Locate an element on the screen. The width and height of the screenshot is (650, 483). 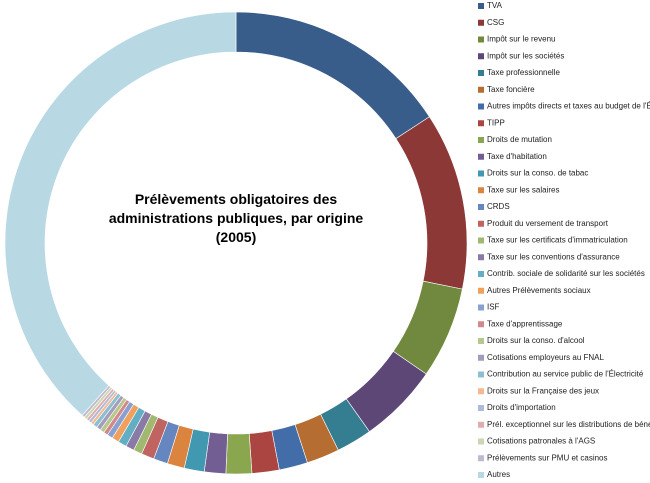
legend-label: Taxe d'apprentissage is located at coordinates (525, 323).